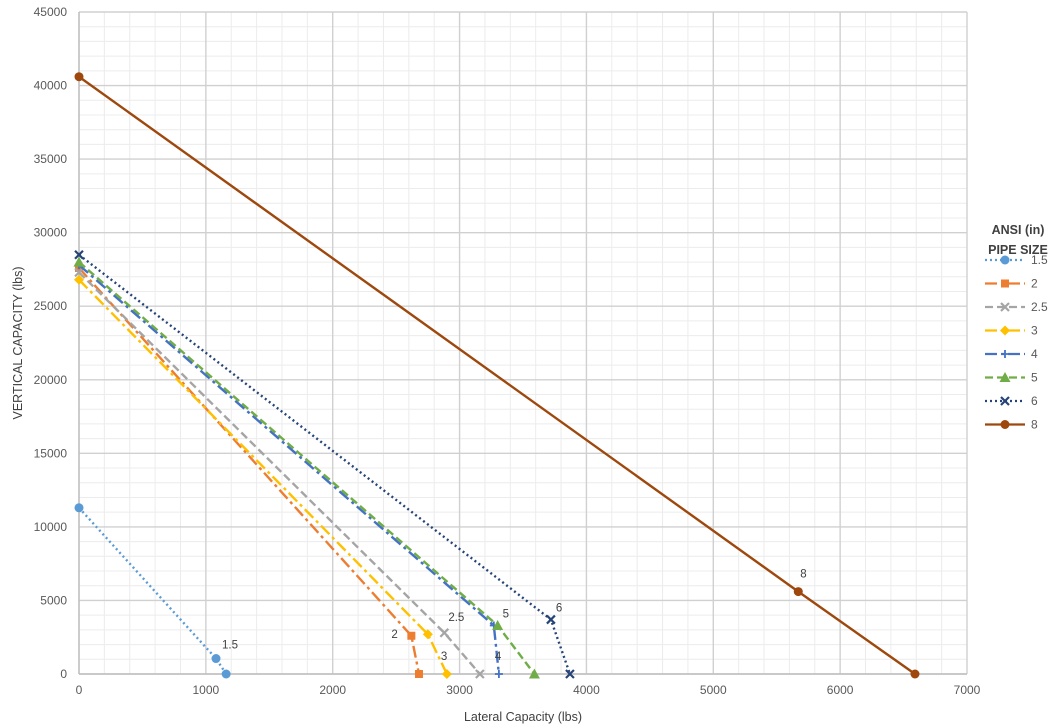 The image size is (1057, 727). What do you see at coordinates (79, 690) in the screenshot?
I see `x-tick-label: 0` at bounding box center [79, 690].